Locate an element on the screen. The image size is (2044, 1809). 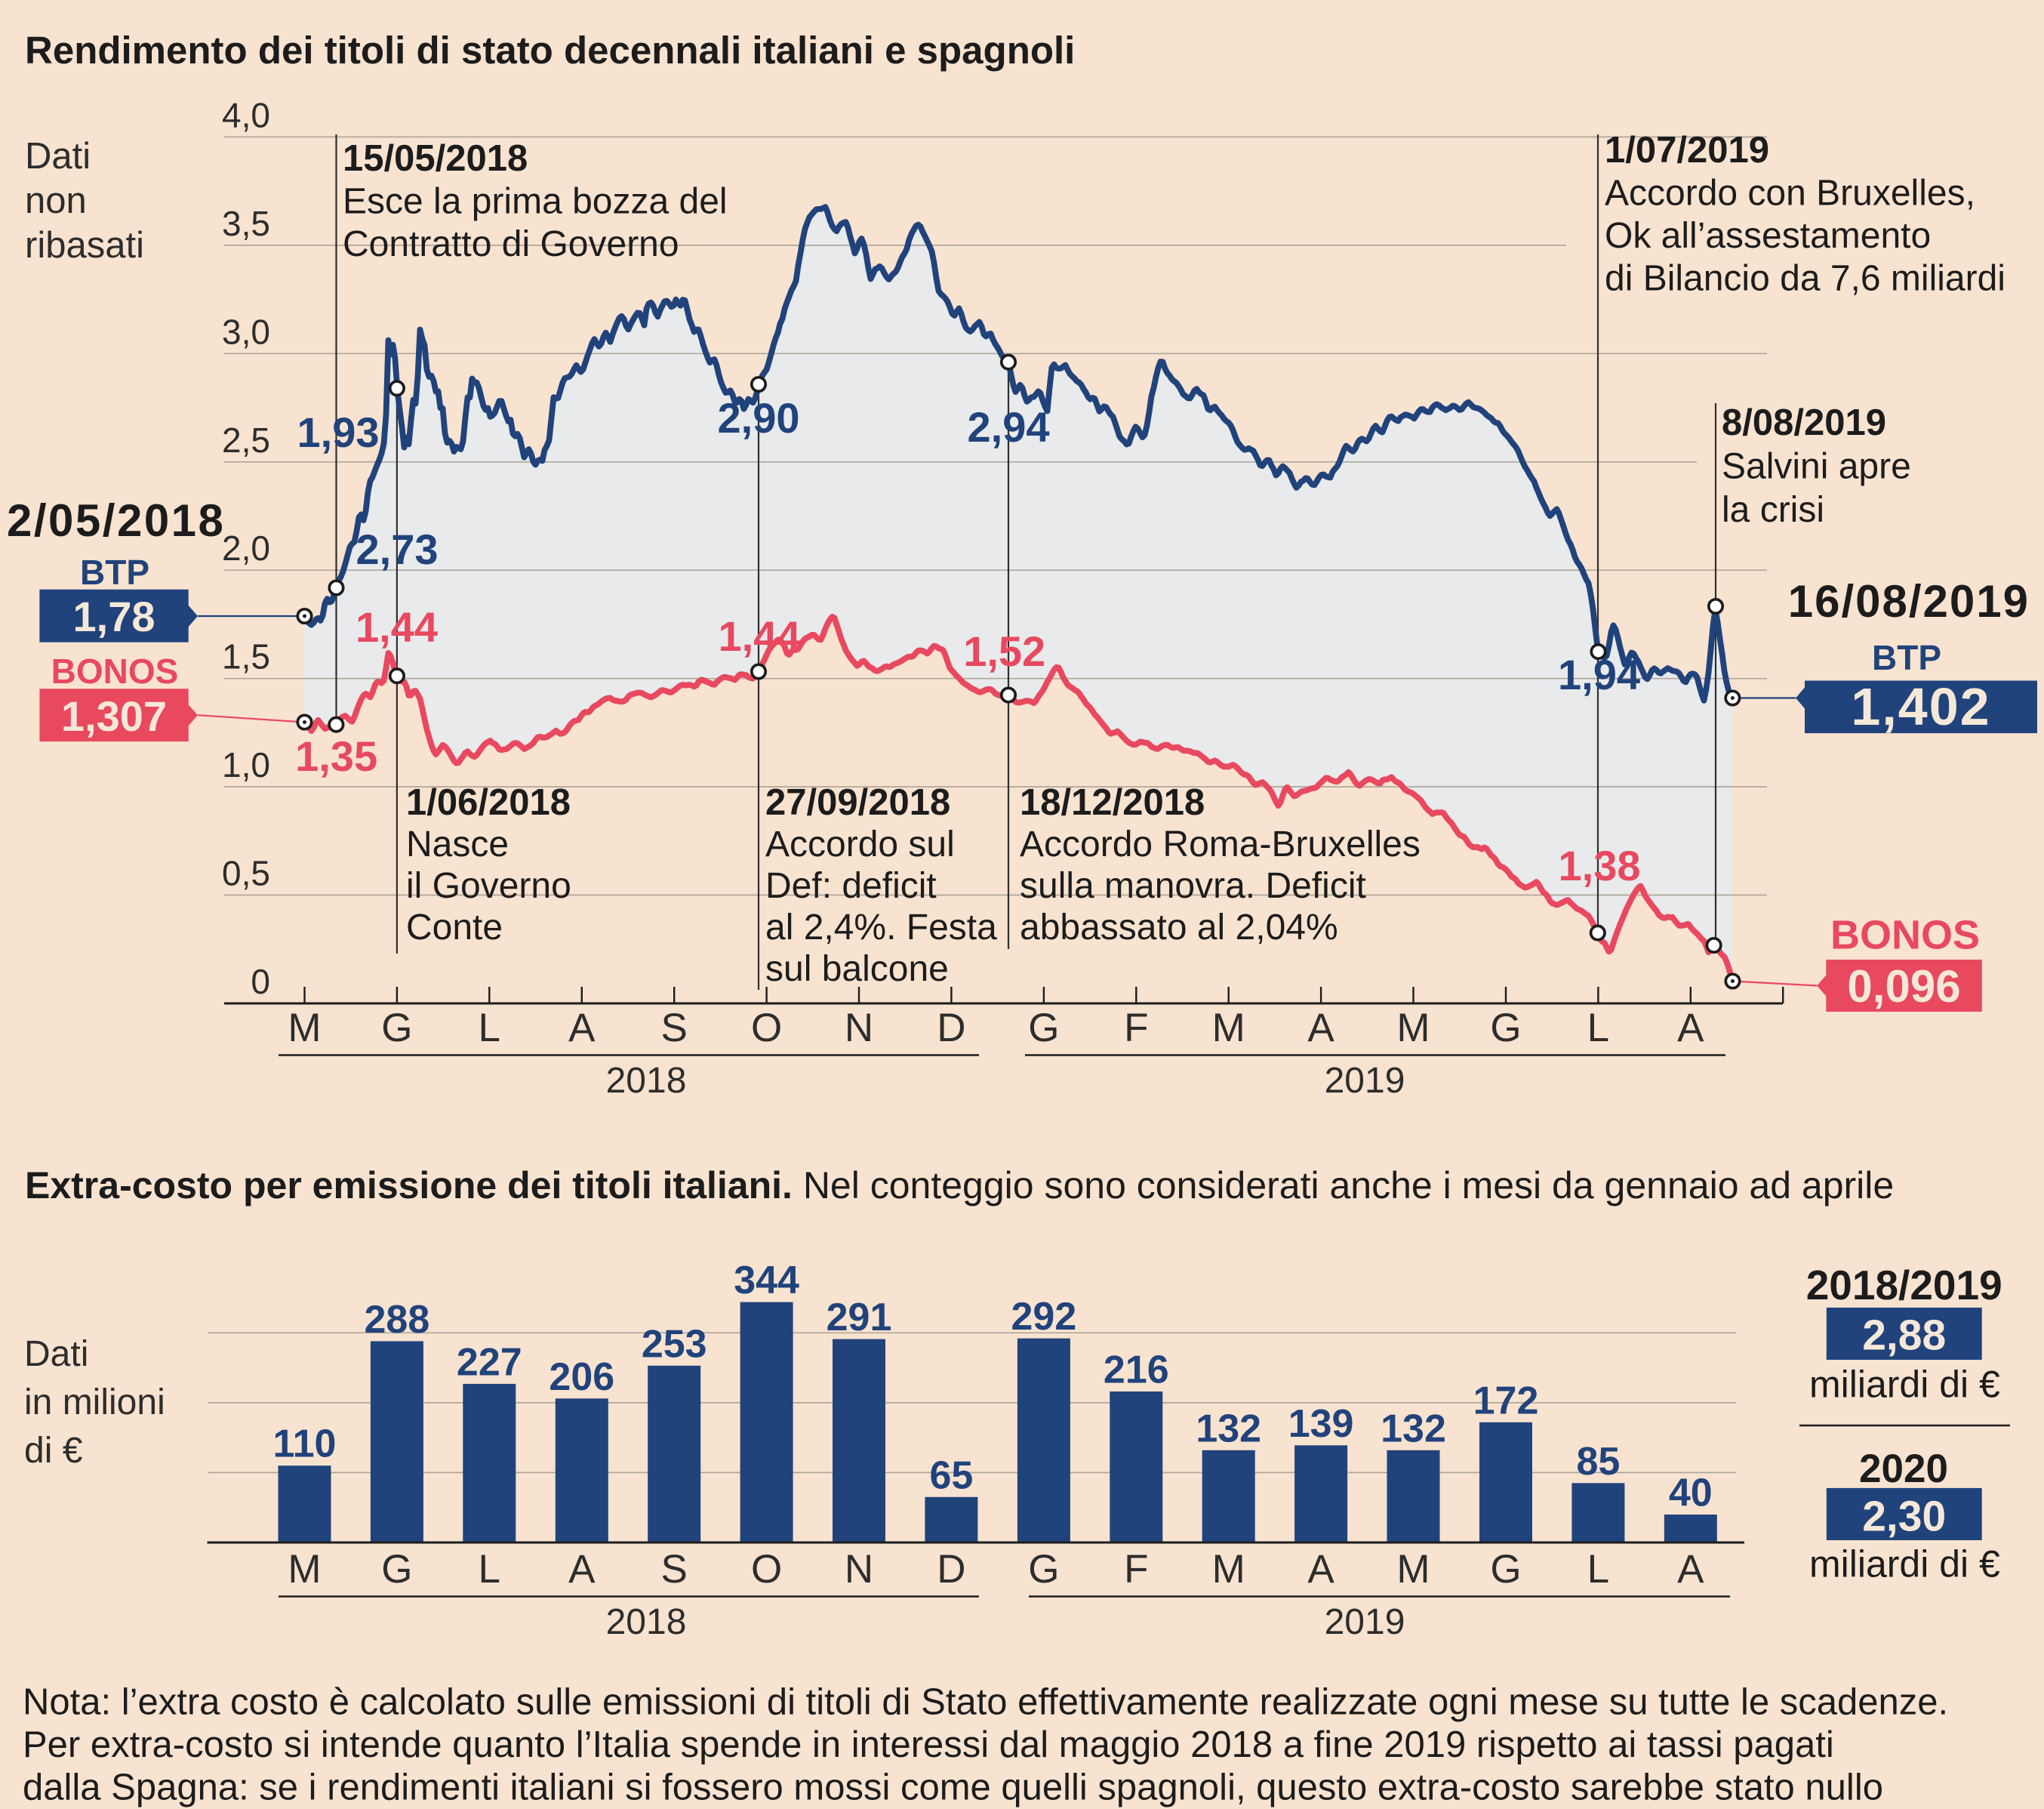
svg-text: 2,30 is located at coordinates (1904, 1517).